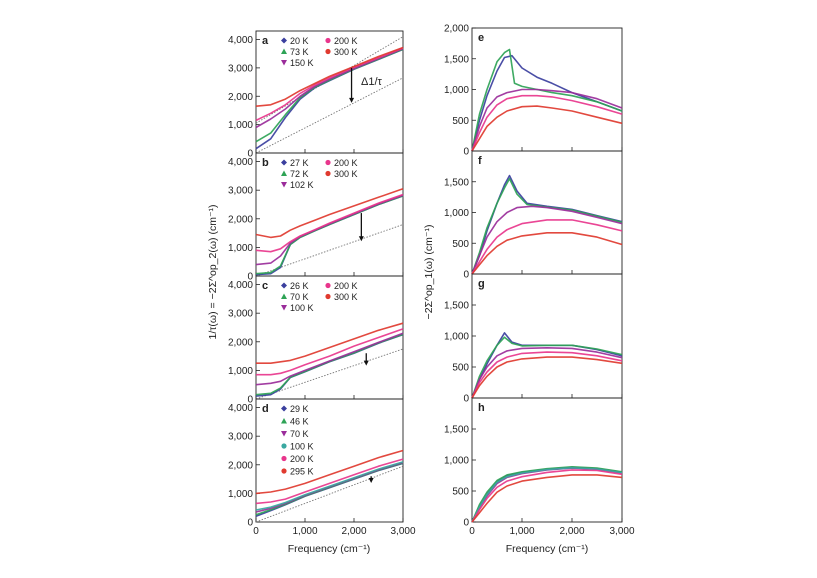  Describe the element at coordinates (265, 286) in the screenshot. I see `panel-label: c` at that location.